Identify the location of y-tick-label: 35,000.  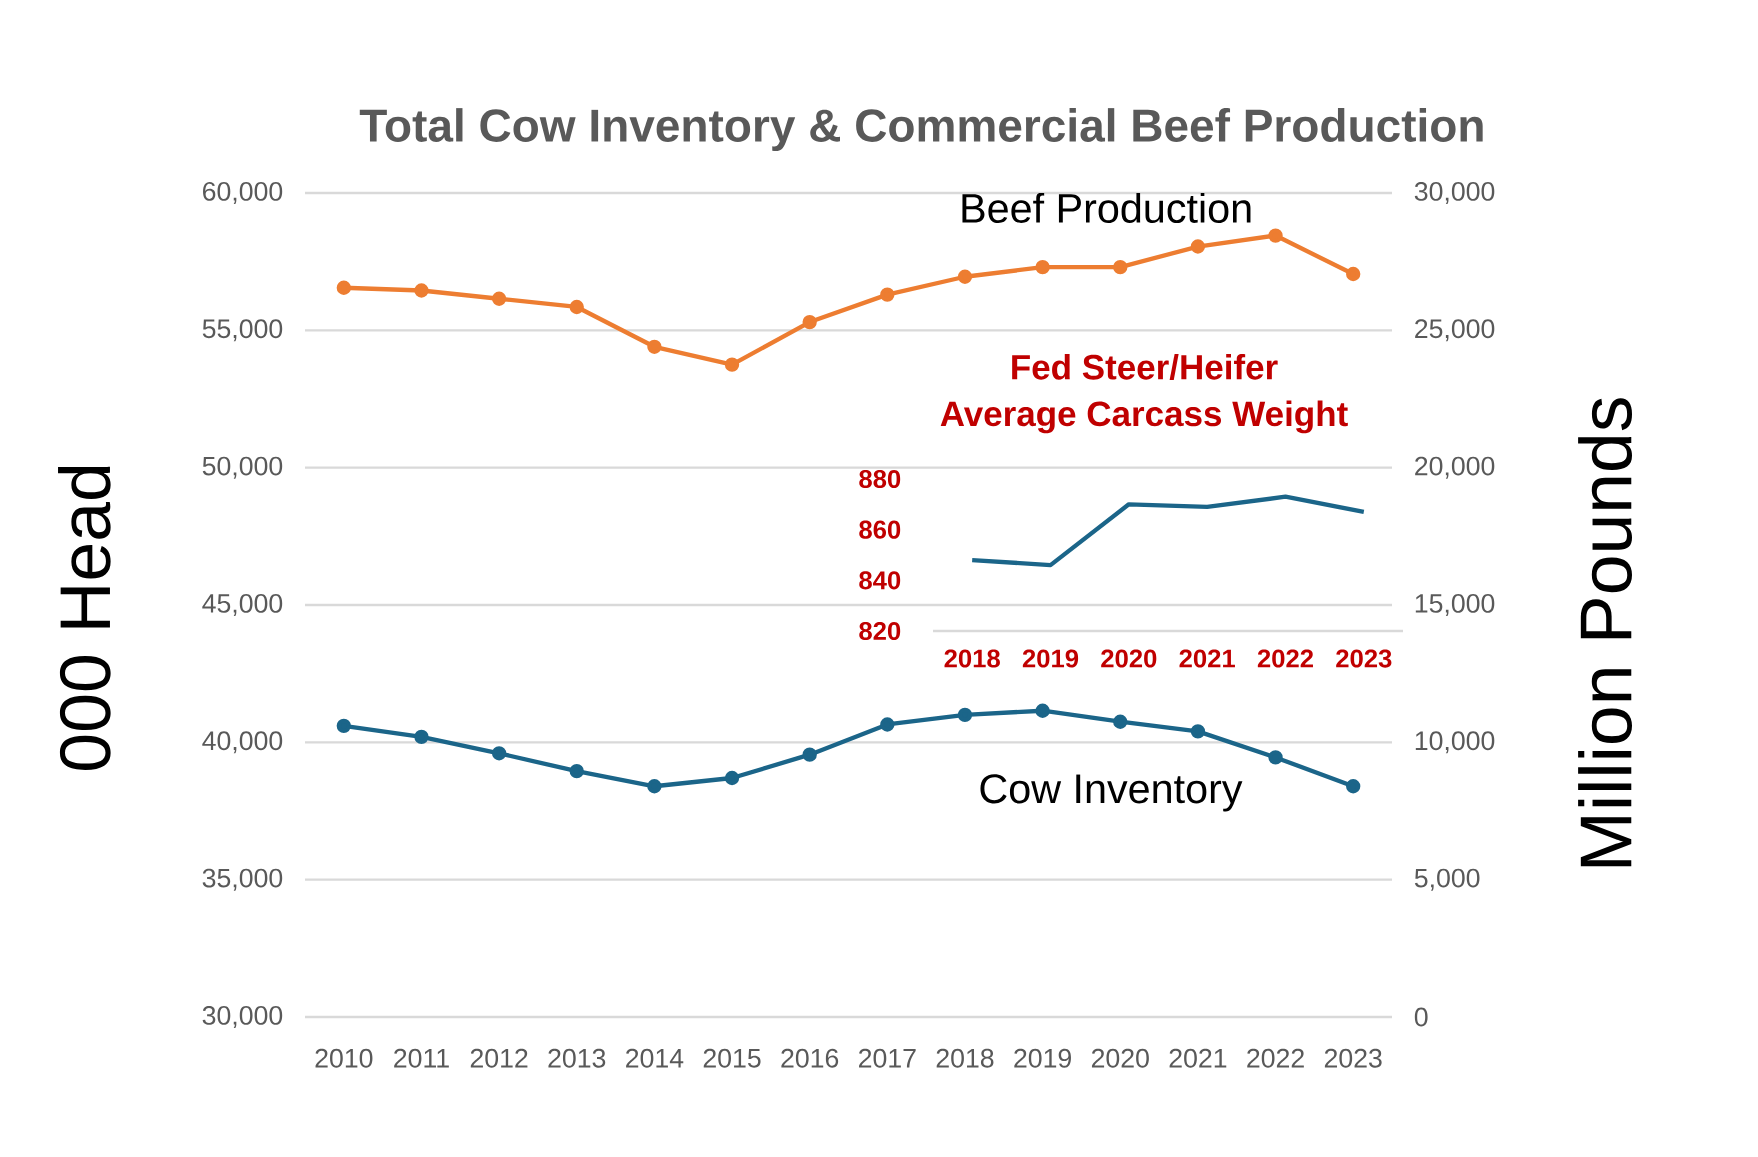
(242, 879).